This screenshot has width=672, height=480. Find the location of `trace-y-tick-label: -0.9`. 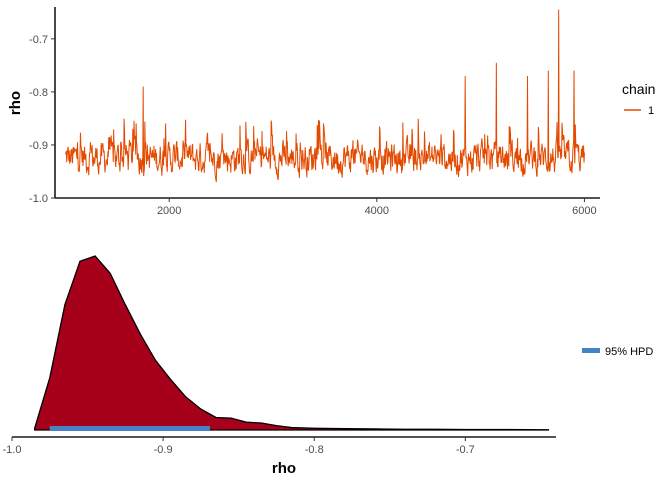

trace-y-tick-label: -0.9 is located at coordinates (38, 146).